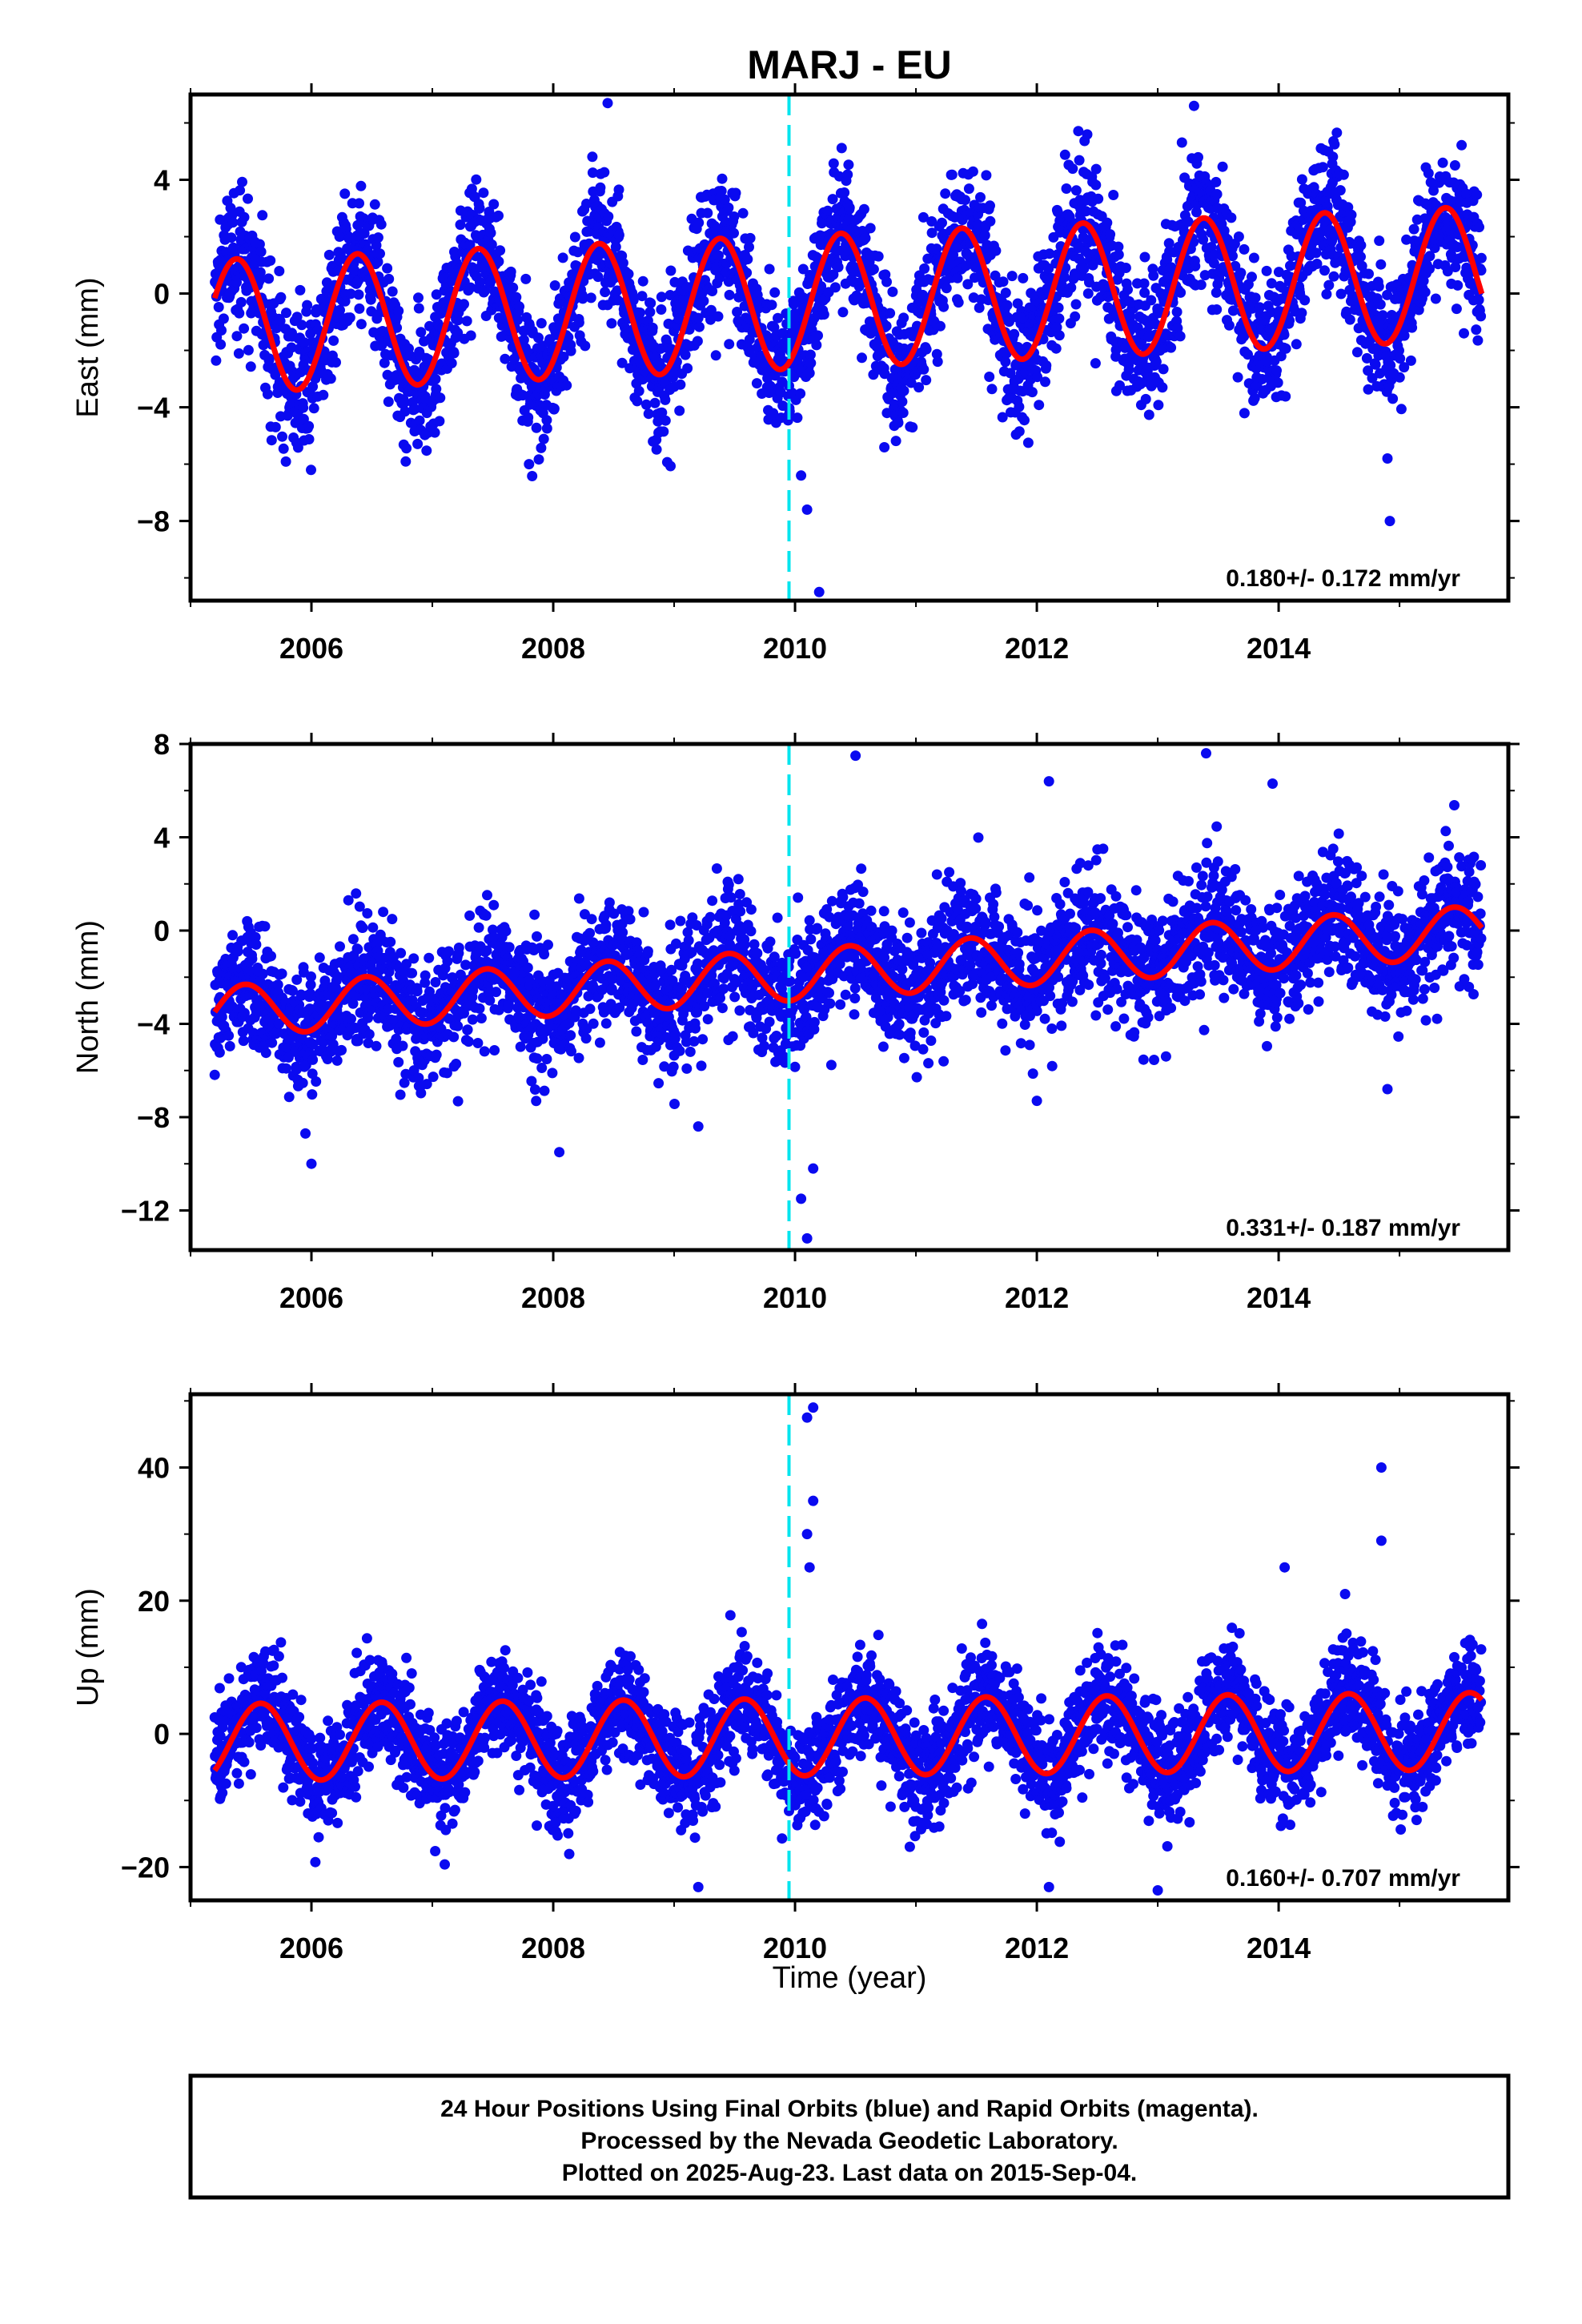  Describe the element at coordinates (1389, 521) in the screenshot. I see `east-outlier-point` at that location.